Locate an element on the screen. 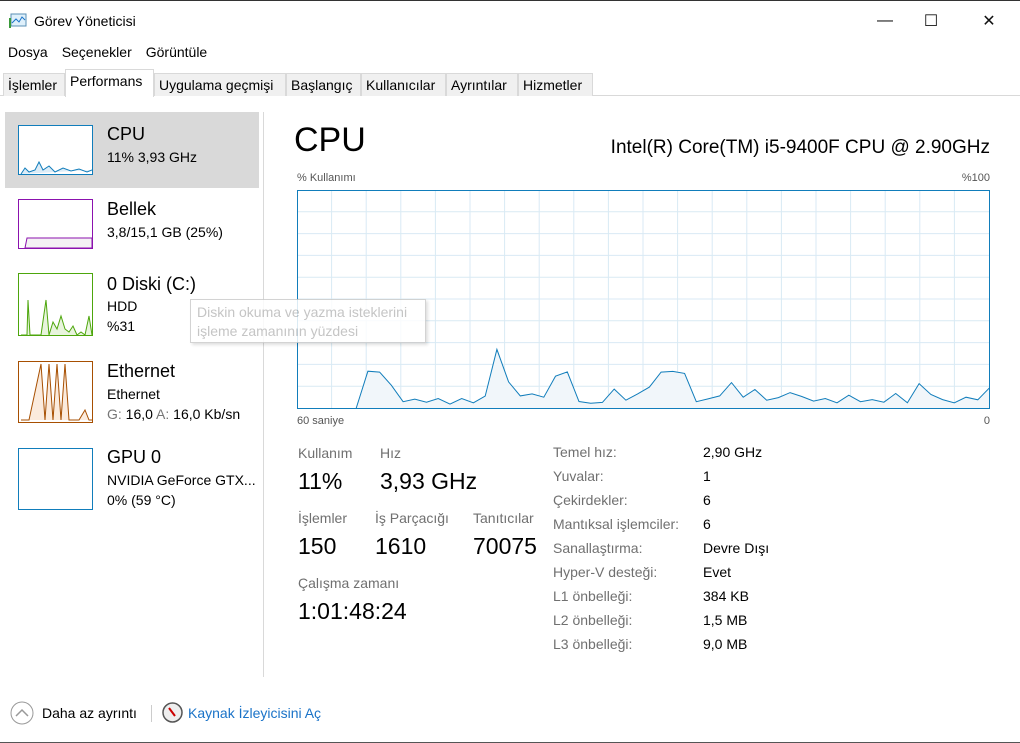 Image resolution: width=1020 pixels, height=743 pixels. window-title: Görev Yöneticisi is located at coordinates (85, 21).